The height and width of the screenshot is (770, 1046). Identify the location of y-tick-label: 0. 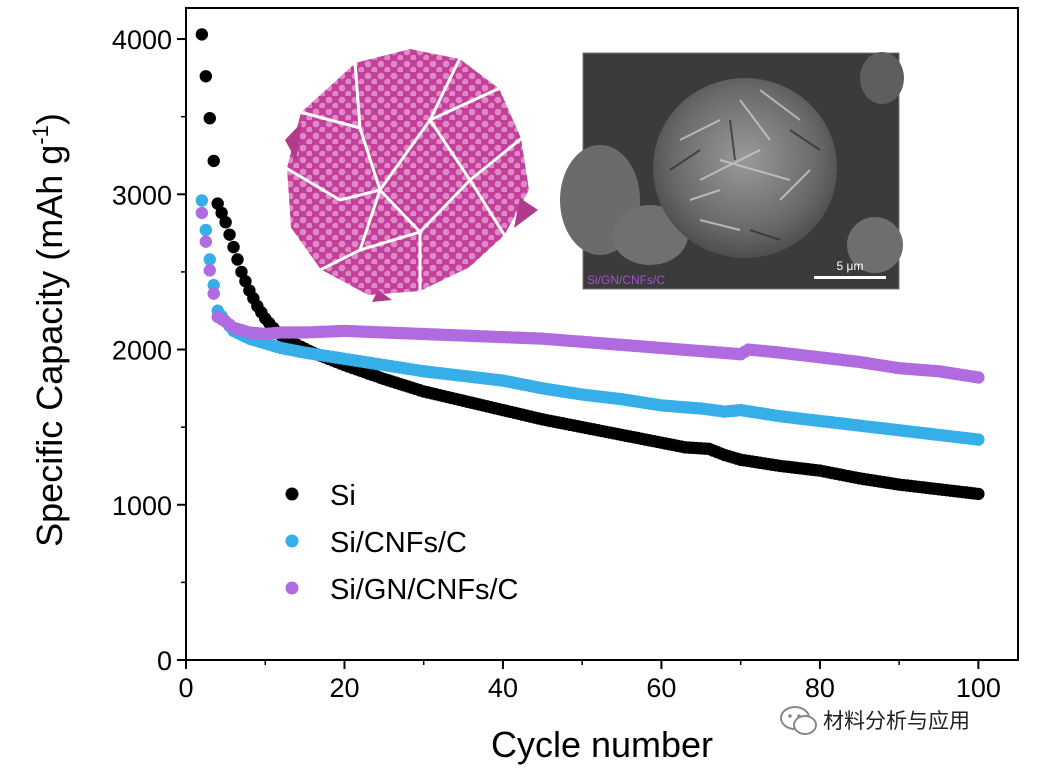
(164, 661).